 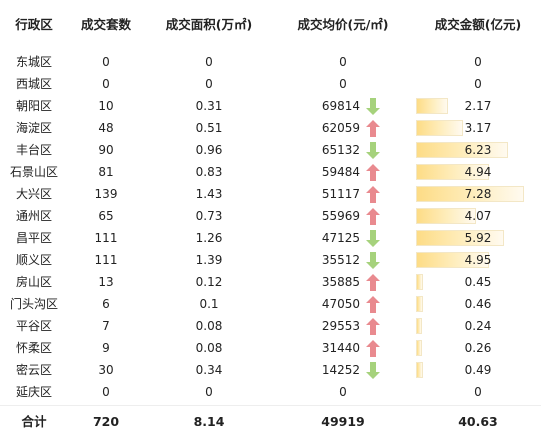 I want to click on district-cell: 延庆区, so click(x=33, y=392).